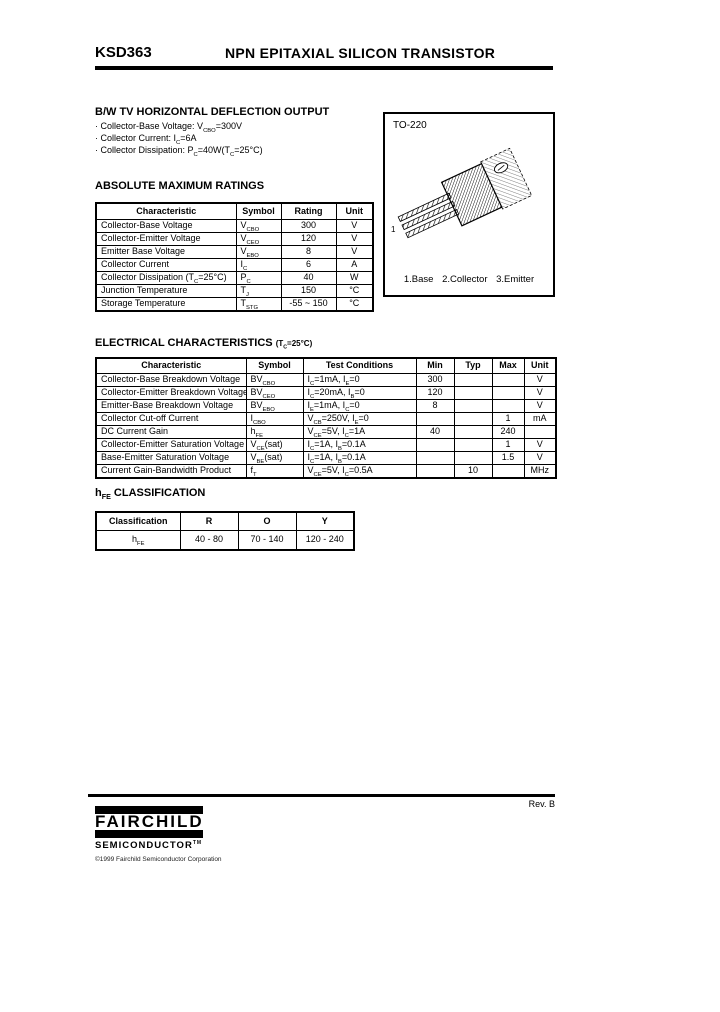 The width and height of the screenshot is (720, 1012). What do you see at coordinates (171, 393) in the screenshot?
I see `table-cell: Collector-Emitter Breakdown Voltage` at bounding box center [171, 393].